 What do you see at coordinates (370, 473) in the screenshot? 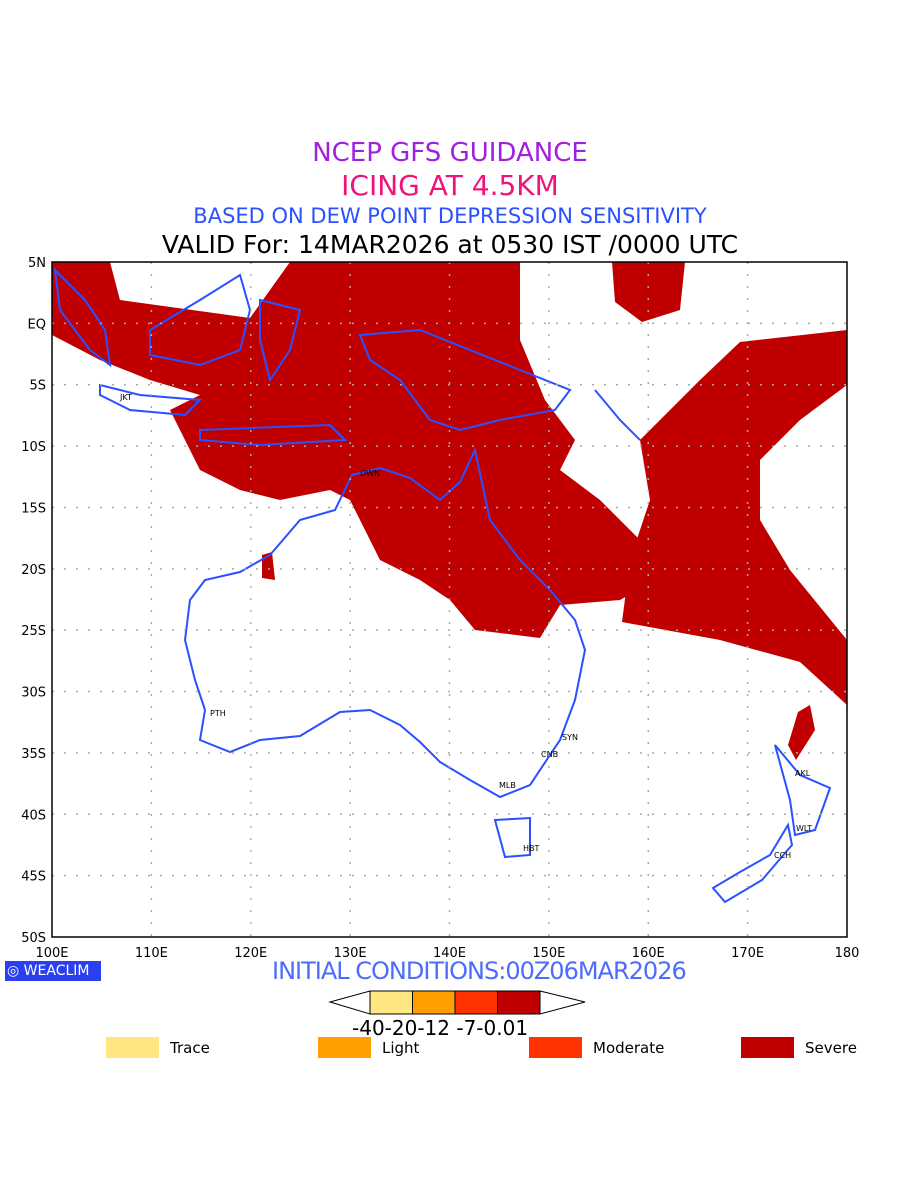
I see `city-label-dwn: DWN` at bounding box center [370, 473].